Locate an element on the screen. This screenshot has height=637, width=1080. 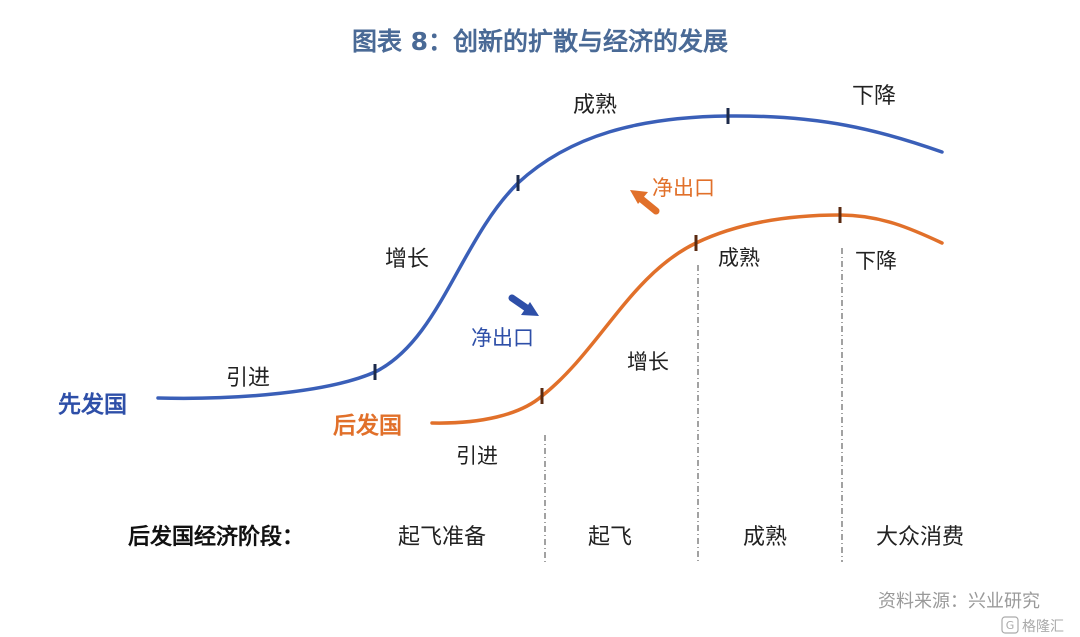
follower-country-label: 后发国 is located at coordinates (367, 425).